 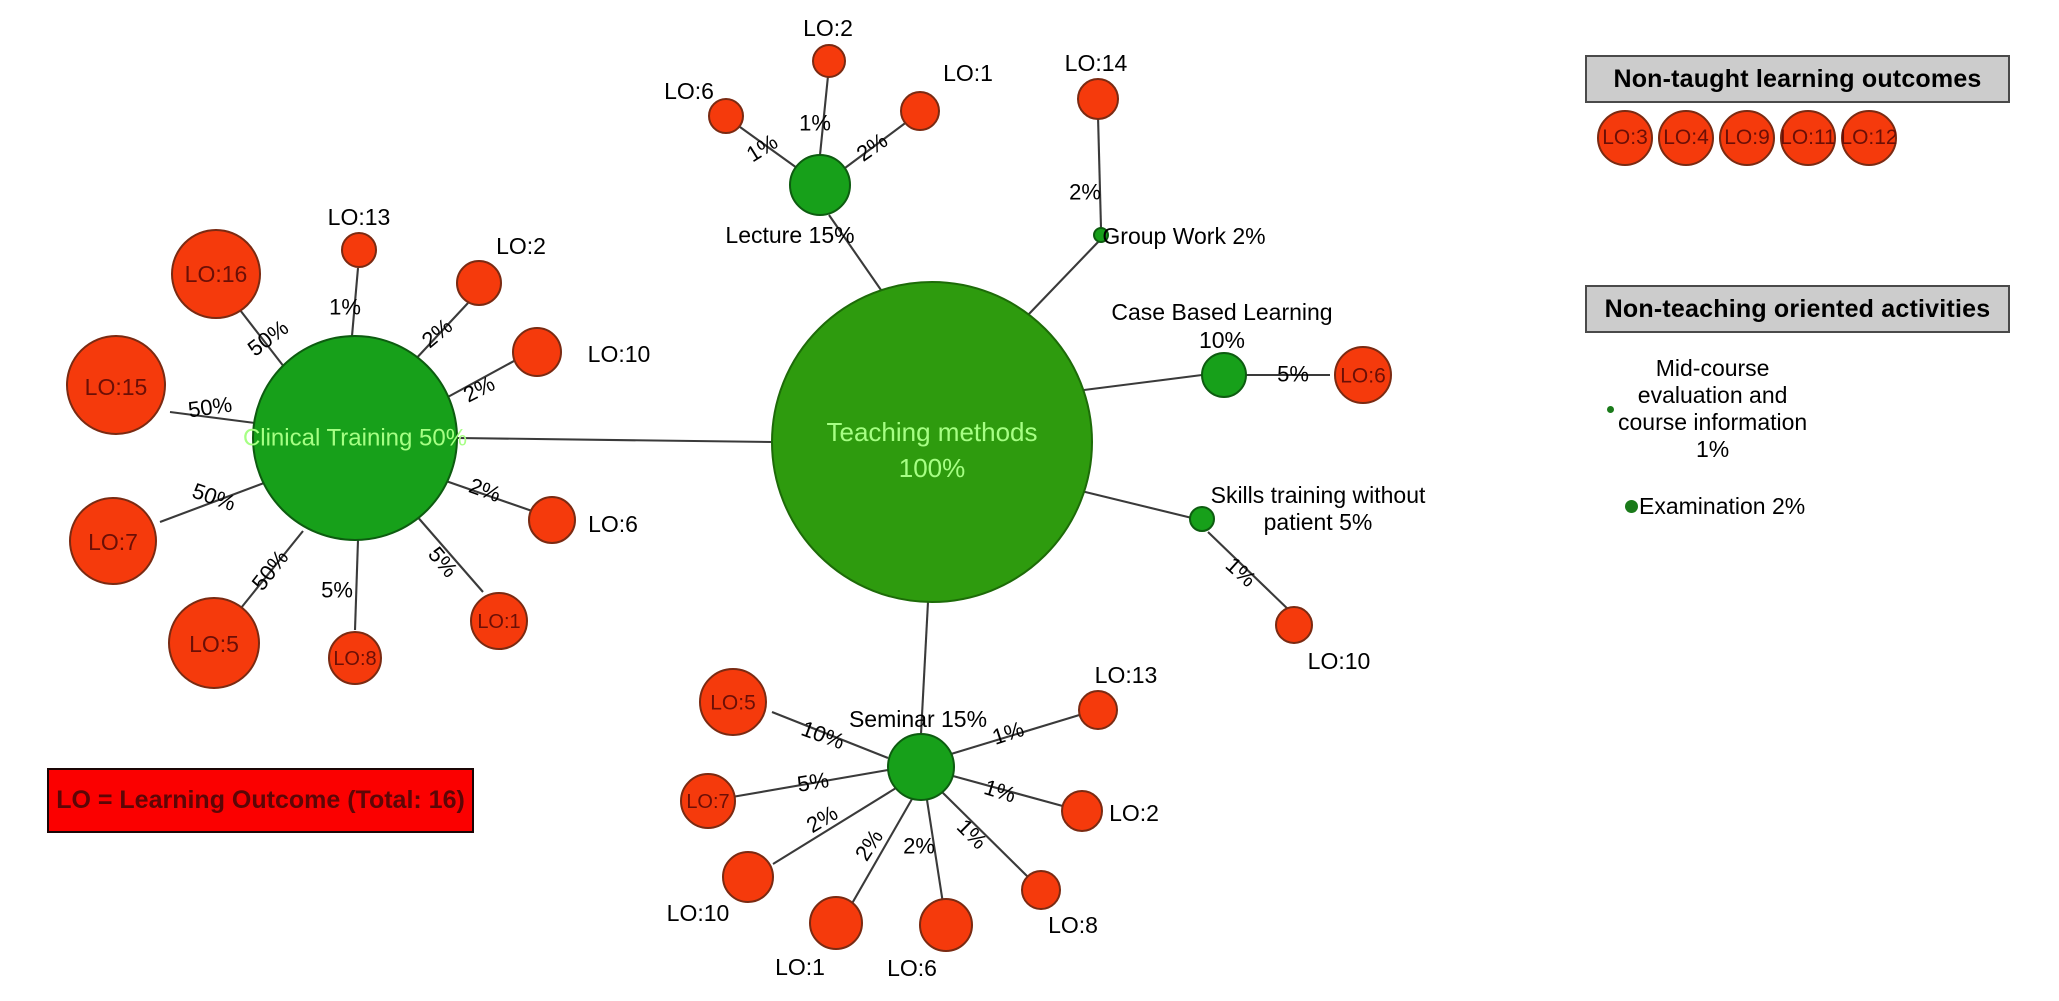 I want to click on sem-lo8-circle, so click(x=1041, y=890).